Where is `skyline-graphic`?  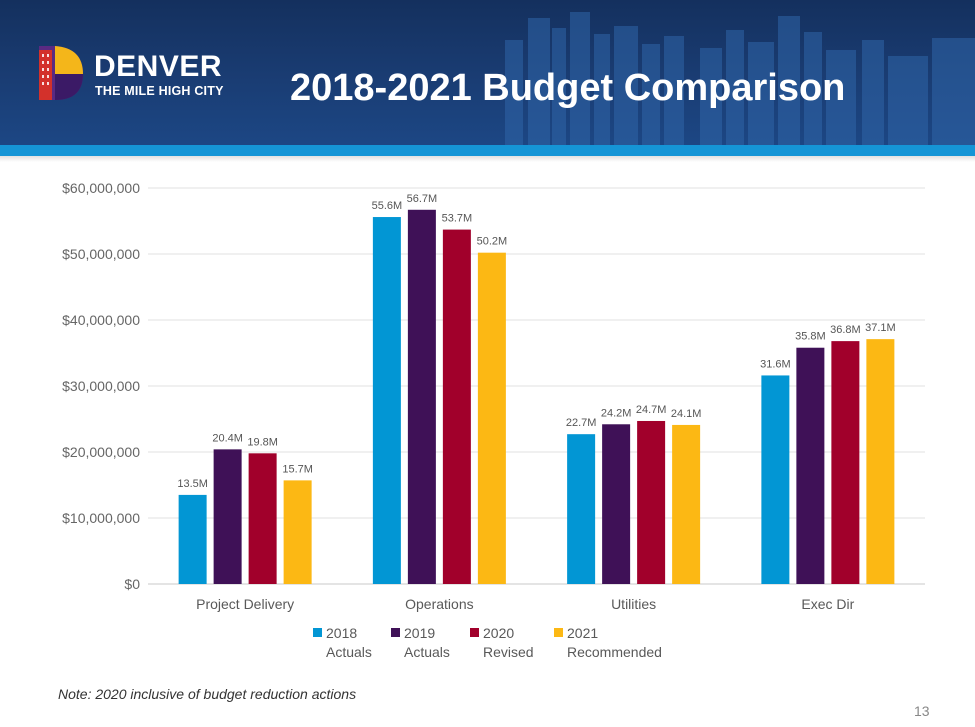
skyline-graphic is located at coordinates (740, 80).